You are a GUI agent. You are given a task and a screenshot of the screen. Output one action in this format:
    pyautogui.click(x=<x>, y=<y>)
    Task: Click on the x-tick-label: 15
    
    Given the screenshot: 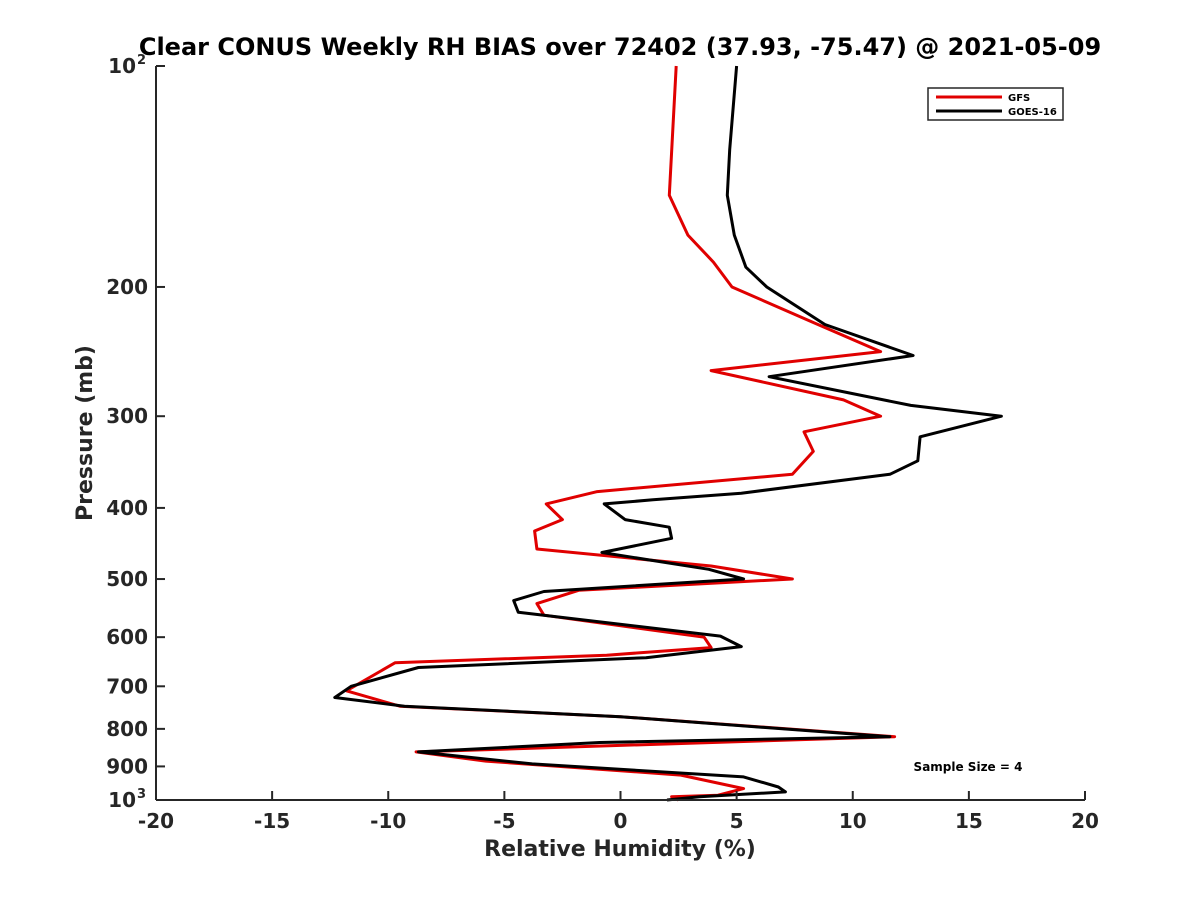 What is the action you would take?
    pyautogui.click(x=969, y=821)
    